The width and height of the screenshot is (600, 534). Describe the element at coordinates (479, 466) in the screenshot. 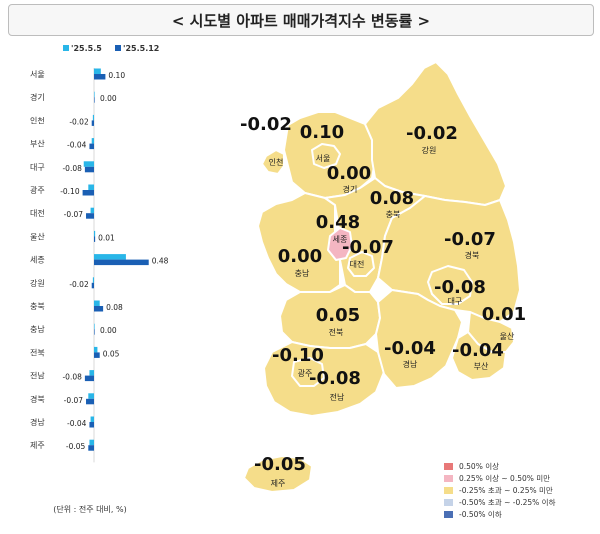

I see `map-legend-label: 0.50% 이상` at that location.